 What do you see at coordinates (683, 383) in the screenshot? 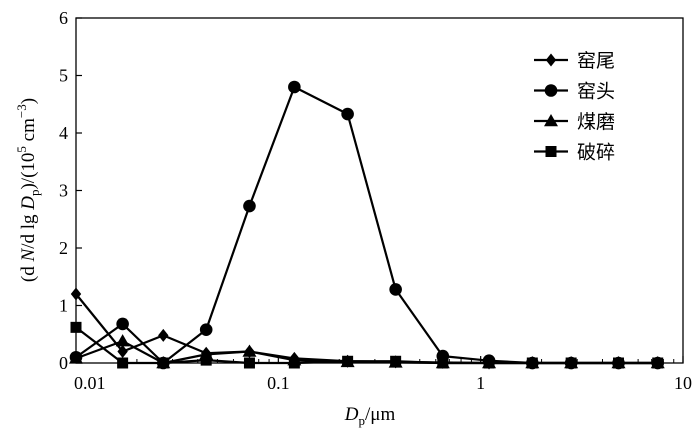
I see `x-tick-label: 10` at bounding box center [683, 383].